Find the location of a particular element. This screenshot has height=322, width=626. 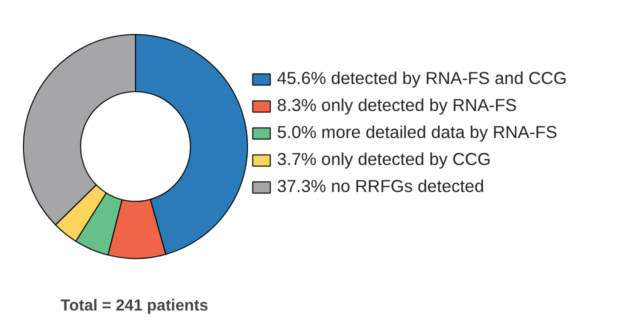

legend-label: 8.3% only detected by RNA-FS is located at coordinates (397, 105).